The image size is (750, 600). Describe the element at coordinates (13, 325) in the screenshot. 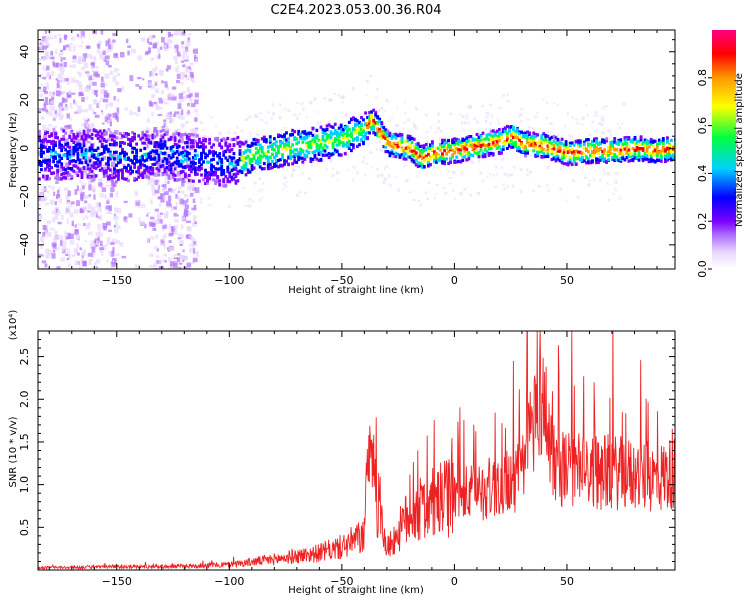

I see `snr-y-multiplier: (x10⁴)` at that location.